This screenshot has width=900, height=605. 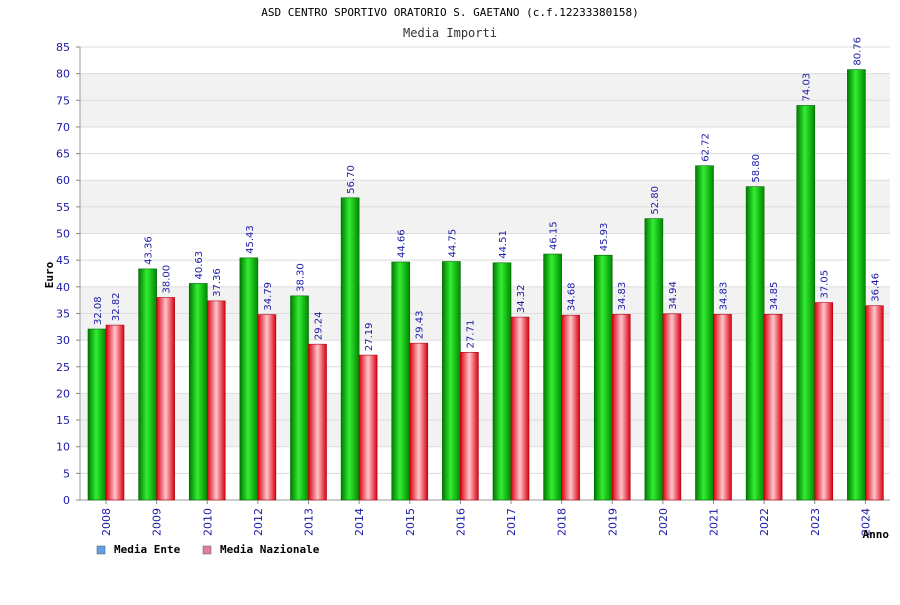 What do you see at coordinates (655, 200) in the screenshot?
I see `value-label: 52.80` at bounding box center [655, 200].